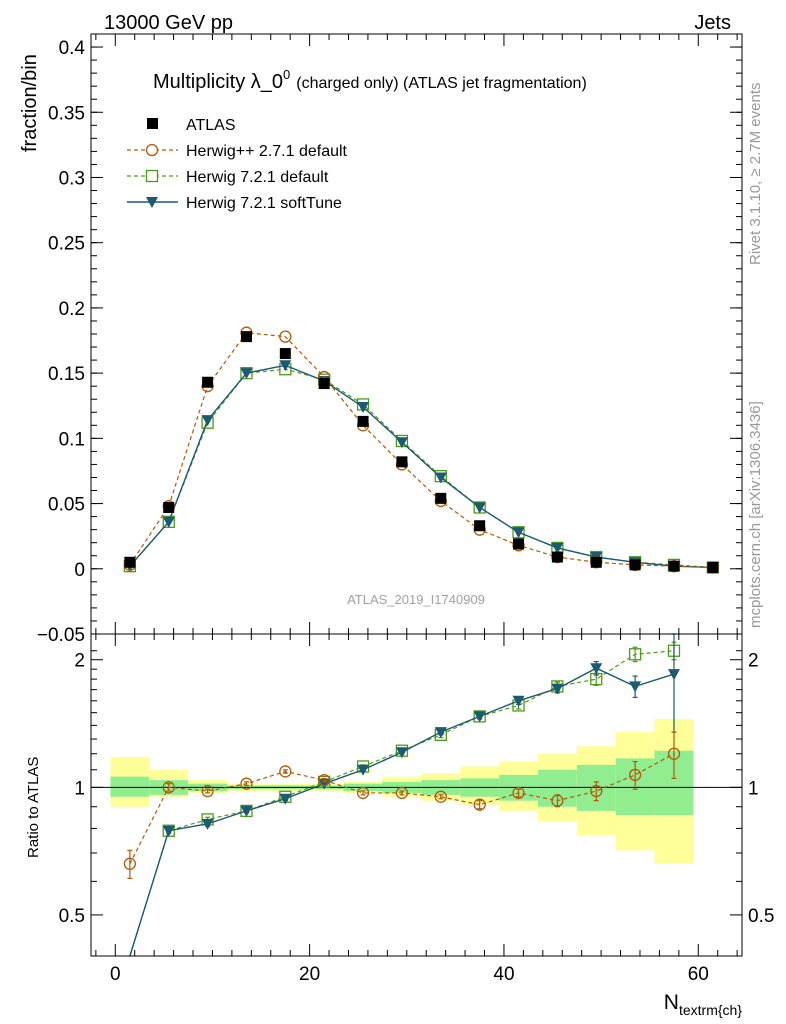 The width and height of the screenshot is (786, 1024). What do you see at coordinates (416, 791) in the screenshot?
I see `ratio-uncertainty-bands` at bounding box center [416, 791].